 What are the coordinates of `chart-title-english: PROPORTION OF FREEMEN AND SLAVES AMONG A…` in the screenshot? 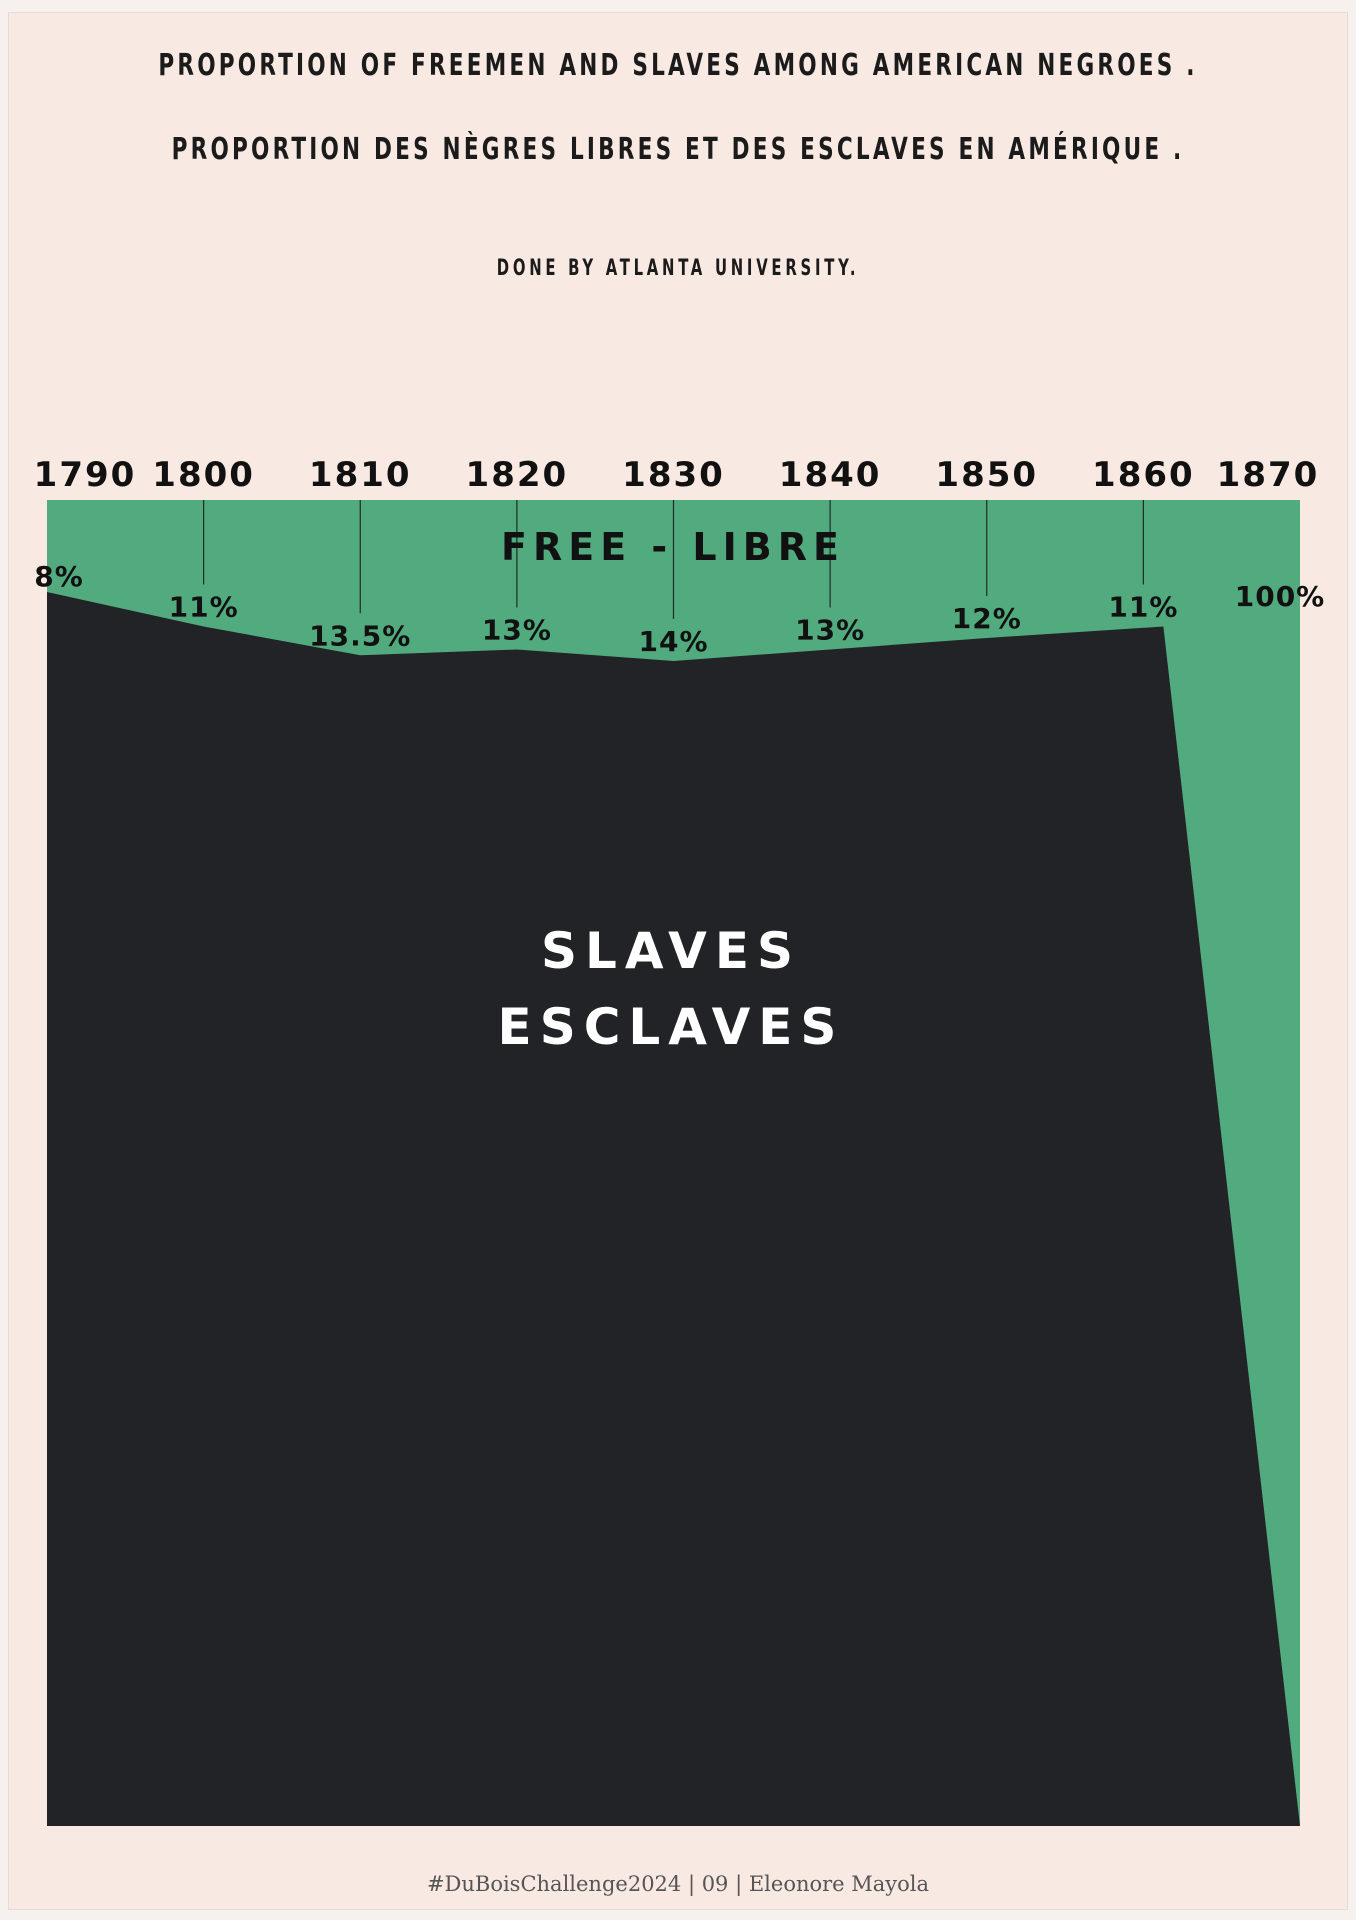 It's located at (678, 65).